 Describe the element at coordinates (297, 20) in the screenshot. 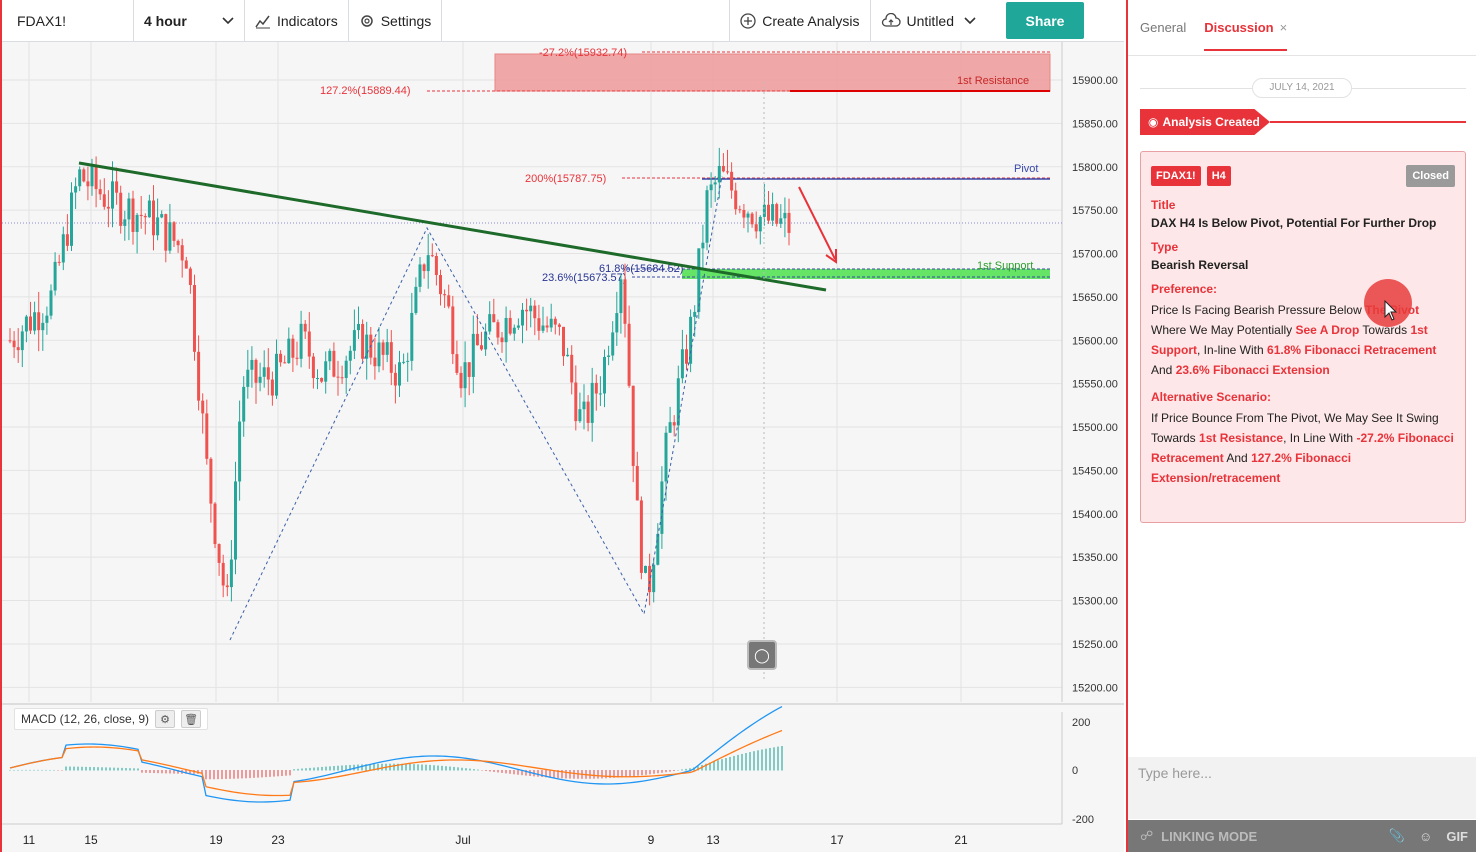

I see `indicators-button: Indicators` at that location.